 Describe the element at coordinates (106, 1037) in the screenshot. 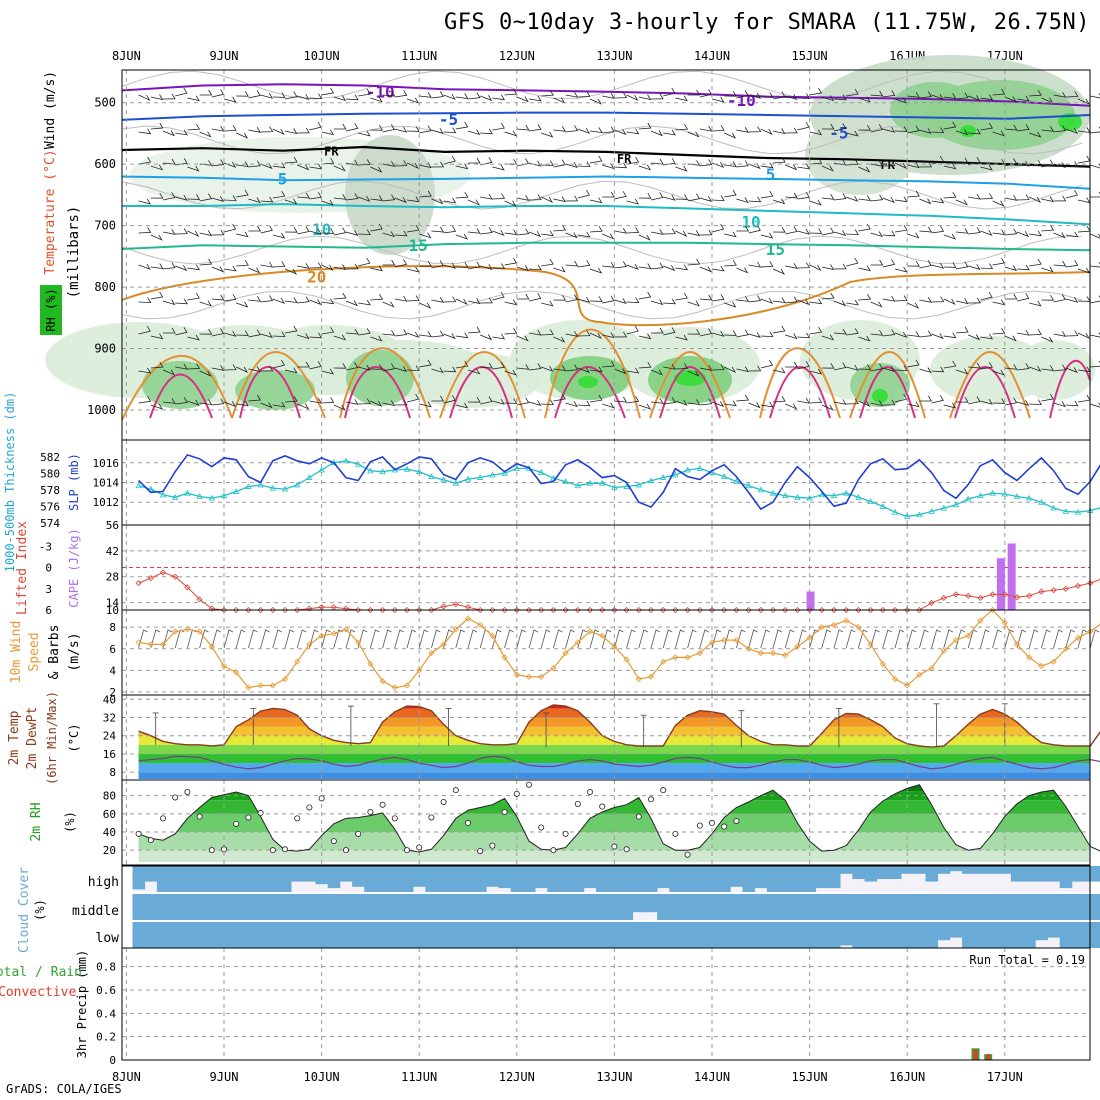

I see `precip-tick-label: 0.2` at that location.